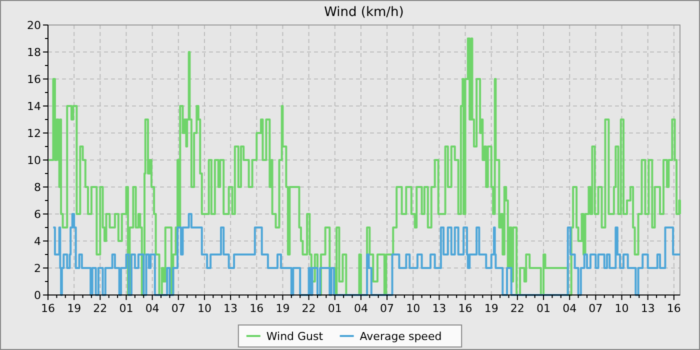  Describe the element at coordinates (34, 106) in the screenshot. I see `y-tick-label: 14` at that location.